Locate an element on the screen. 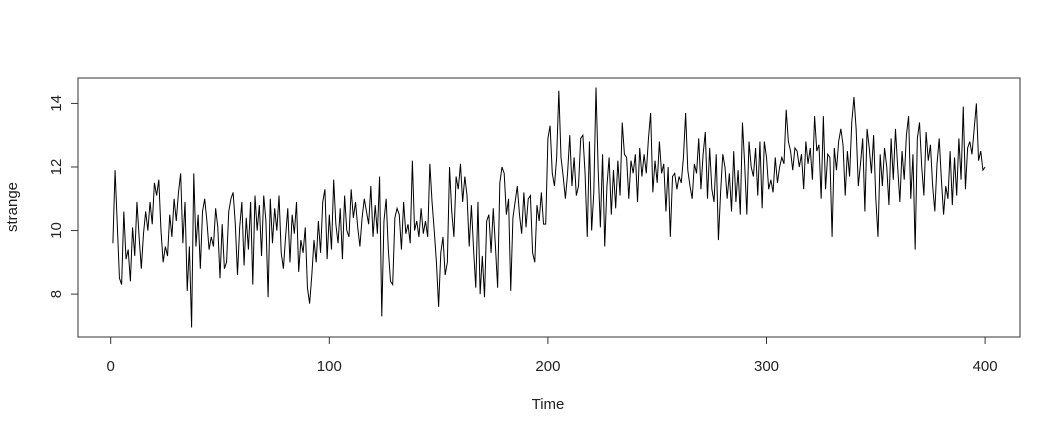  y-tick-label: 14 is located at coordinates (56, 103).